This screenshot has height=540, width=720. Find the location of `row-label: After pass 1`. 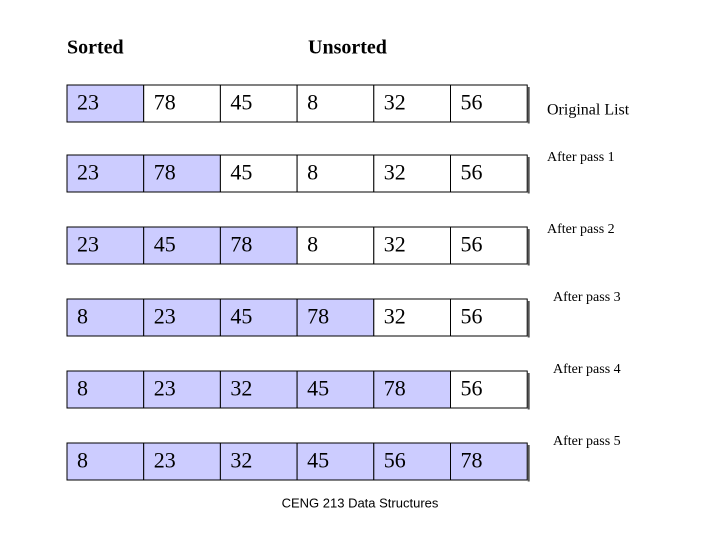

row-label: After pass 1 is located at coordinates (581, 157).